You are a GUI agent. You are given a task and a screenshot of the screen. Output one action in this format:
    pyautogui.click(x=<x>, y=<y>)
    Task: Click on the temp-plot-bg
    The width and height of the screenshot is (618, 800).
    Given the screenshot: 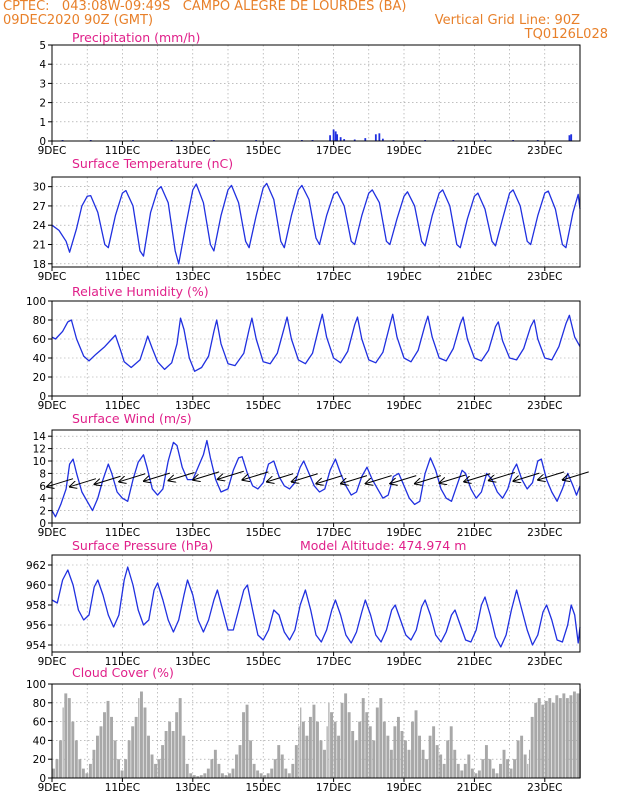 What is the action you would take?
    pyautogui.click(x=316, y=222)
    